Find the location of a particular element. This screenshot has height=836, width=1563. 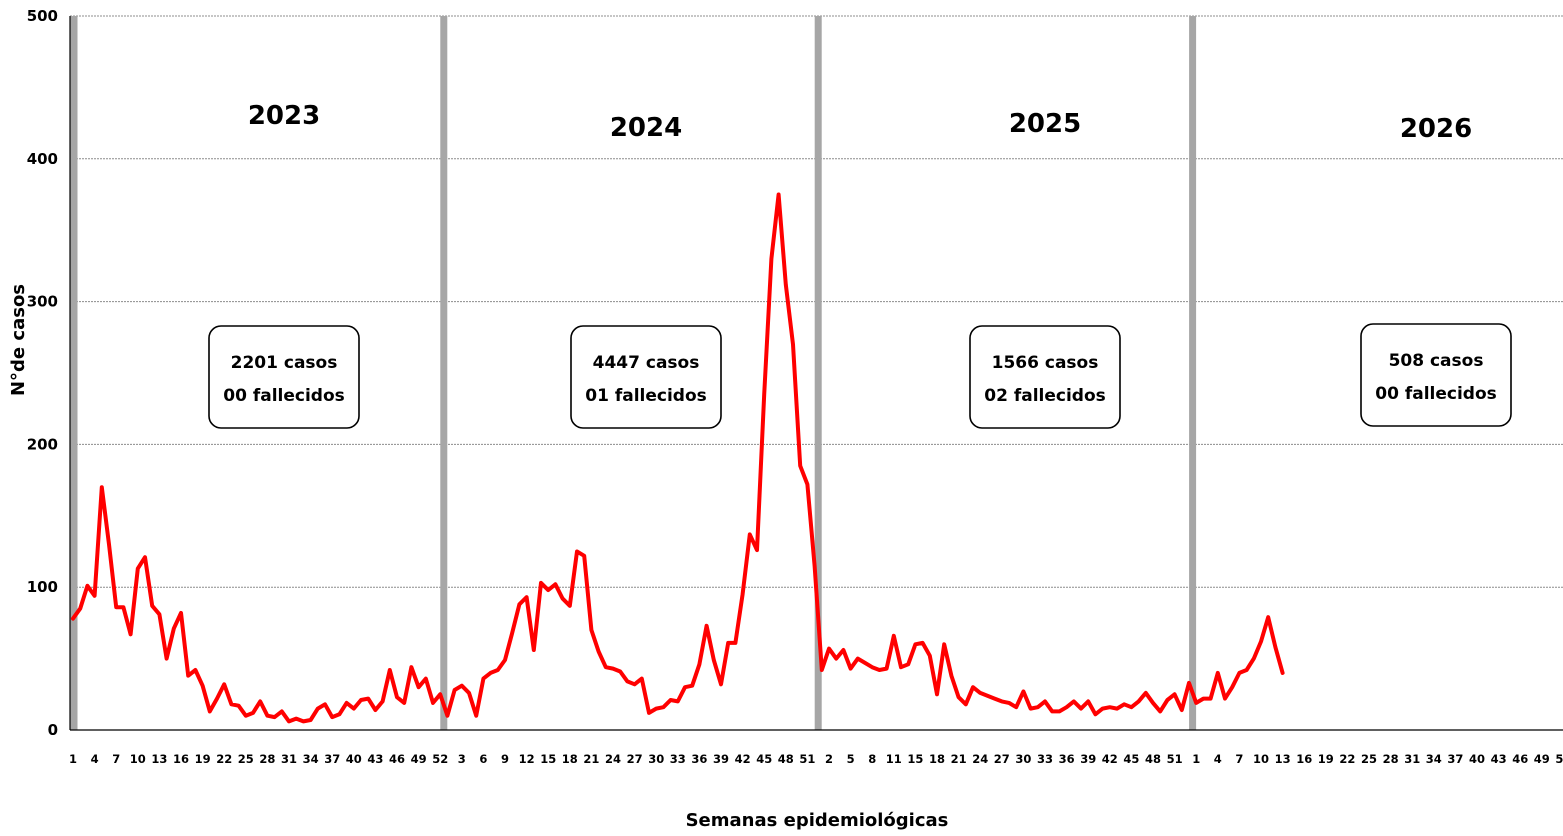

y-tick-label: 500 is located at coordinates (42, 16).